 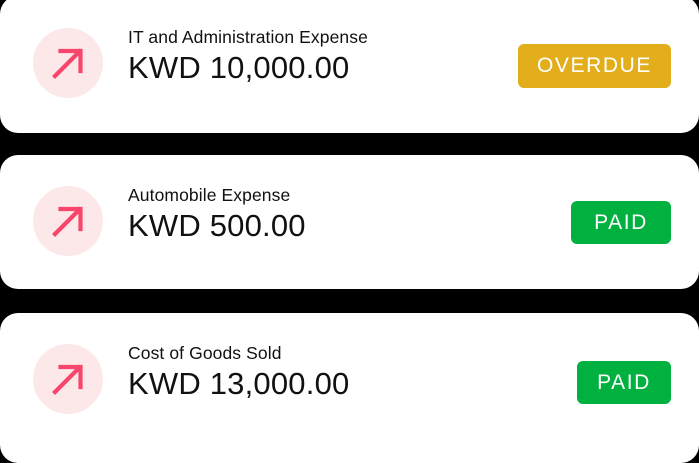 I want to click on transaction-amount: KWD 500.00, so click(x=217, y=225).